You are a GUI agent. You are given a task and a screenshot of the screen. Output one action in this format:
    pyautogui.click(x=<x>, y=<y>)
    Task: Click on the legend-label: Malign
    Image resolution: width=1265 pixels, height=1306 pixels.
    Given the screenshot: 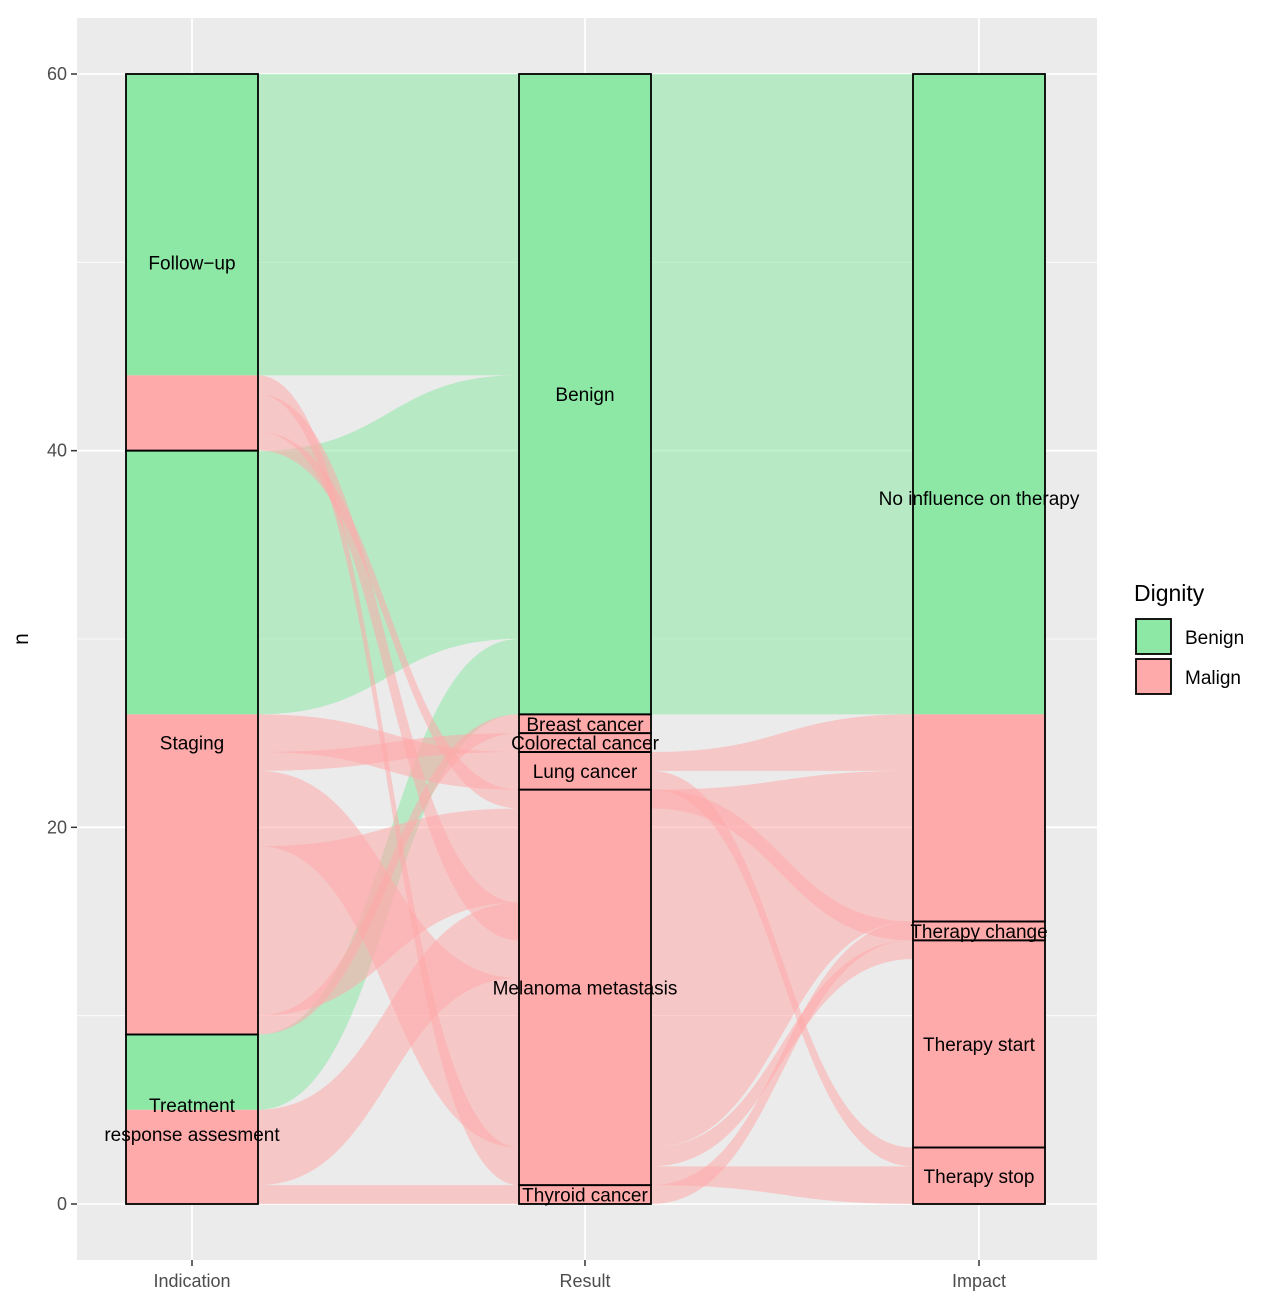 What is the action you would take?
    pyautogui.click(x=1213, y=678)
    